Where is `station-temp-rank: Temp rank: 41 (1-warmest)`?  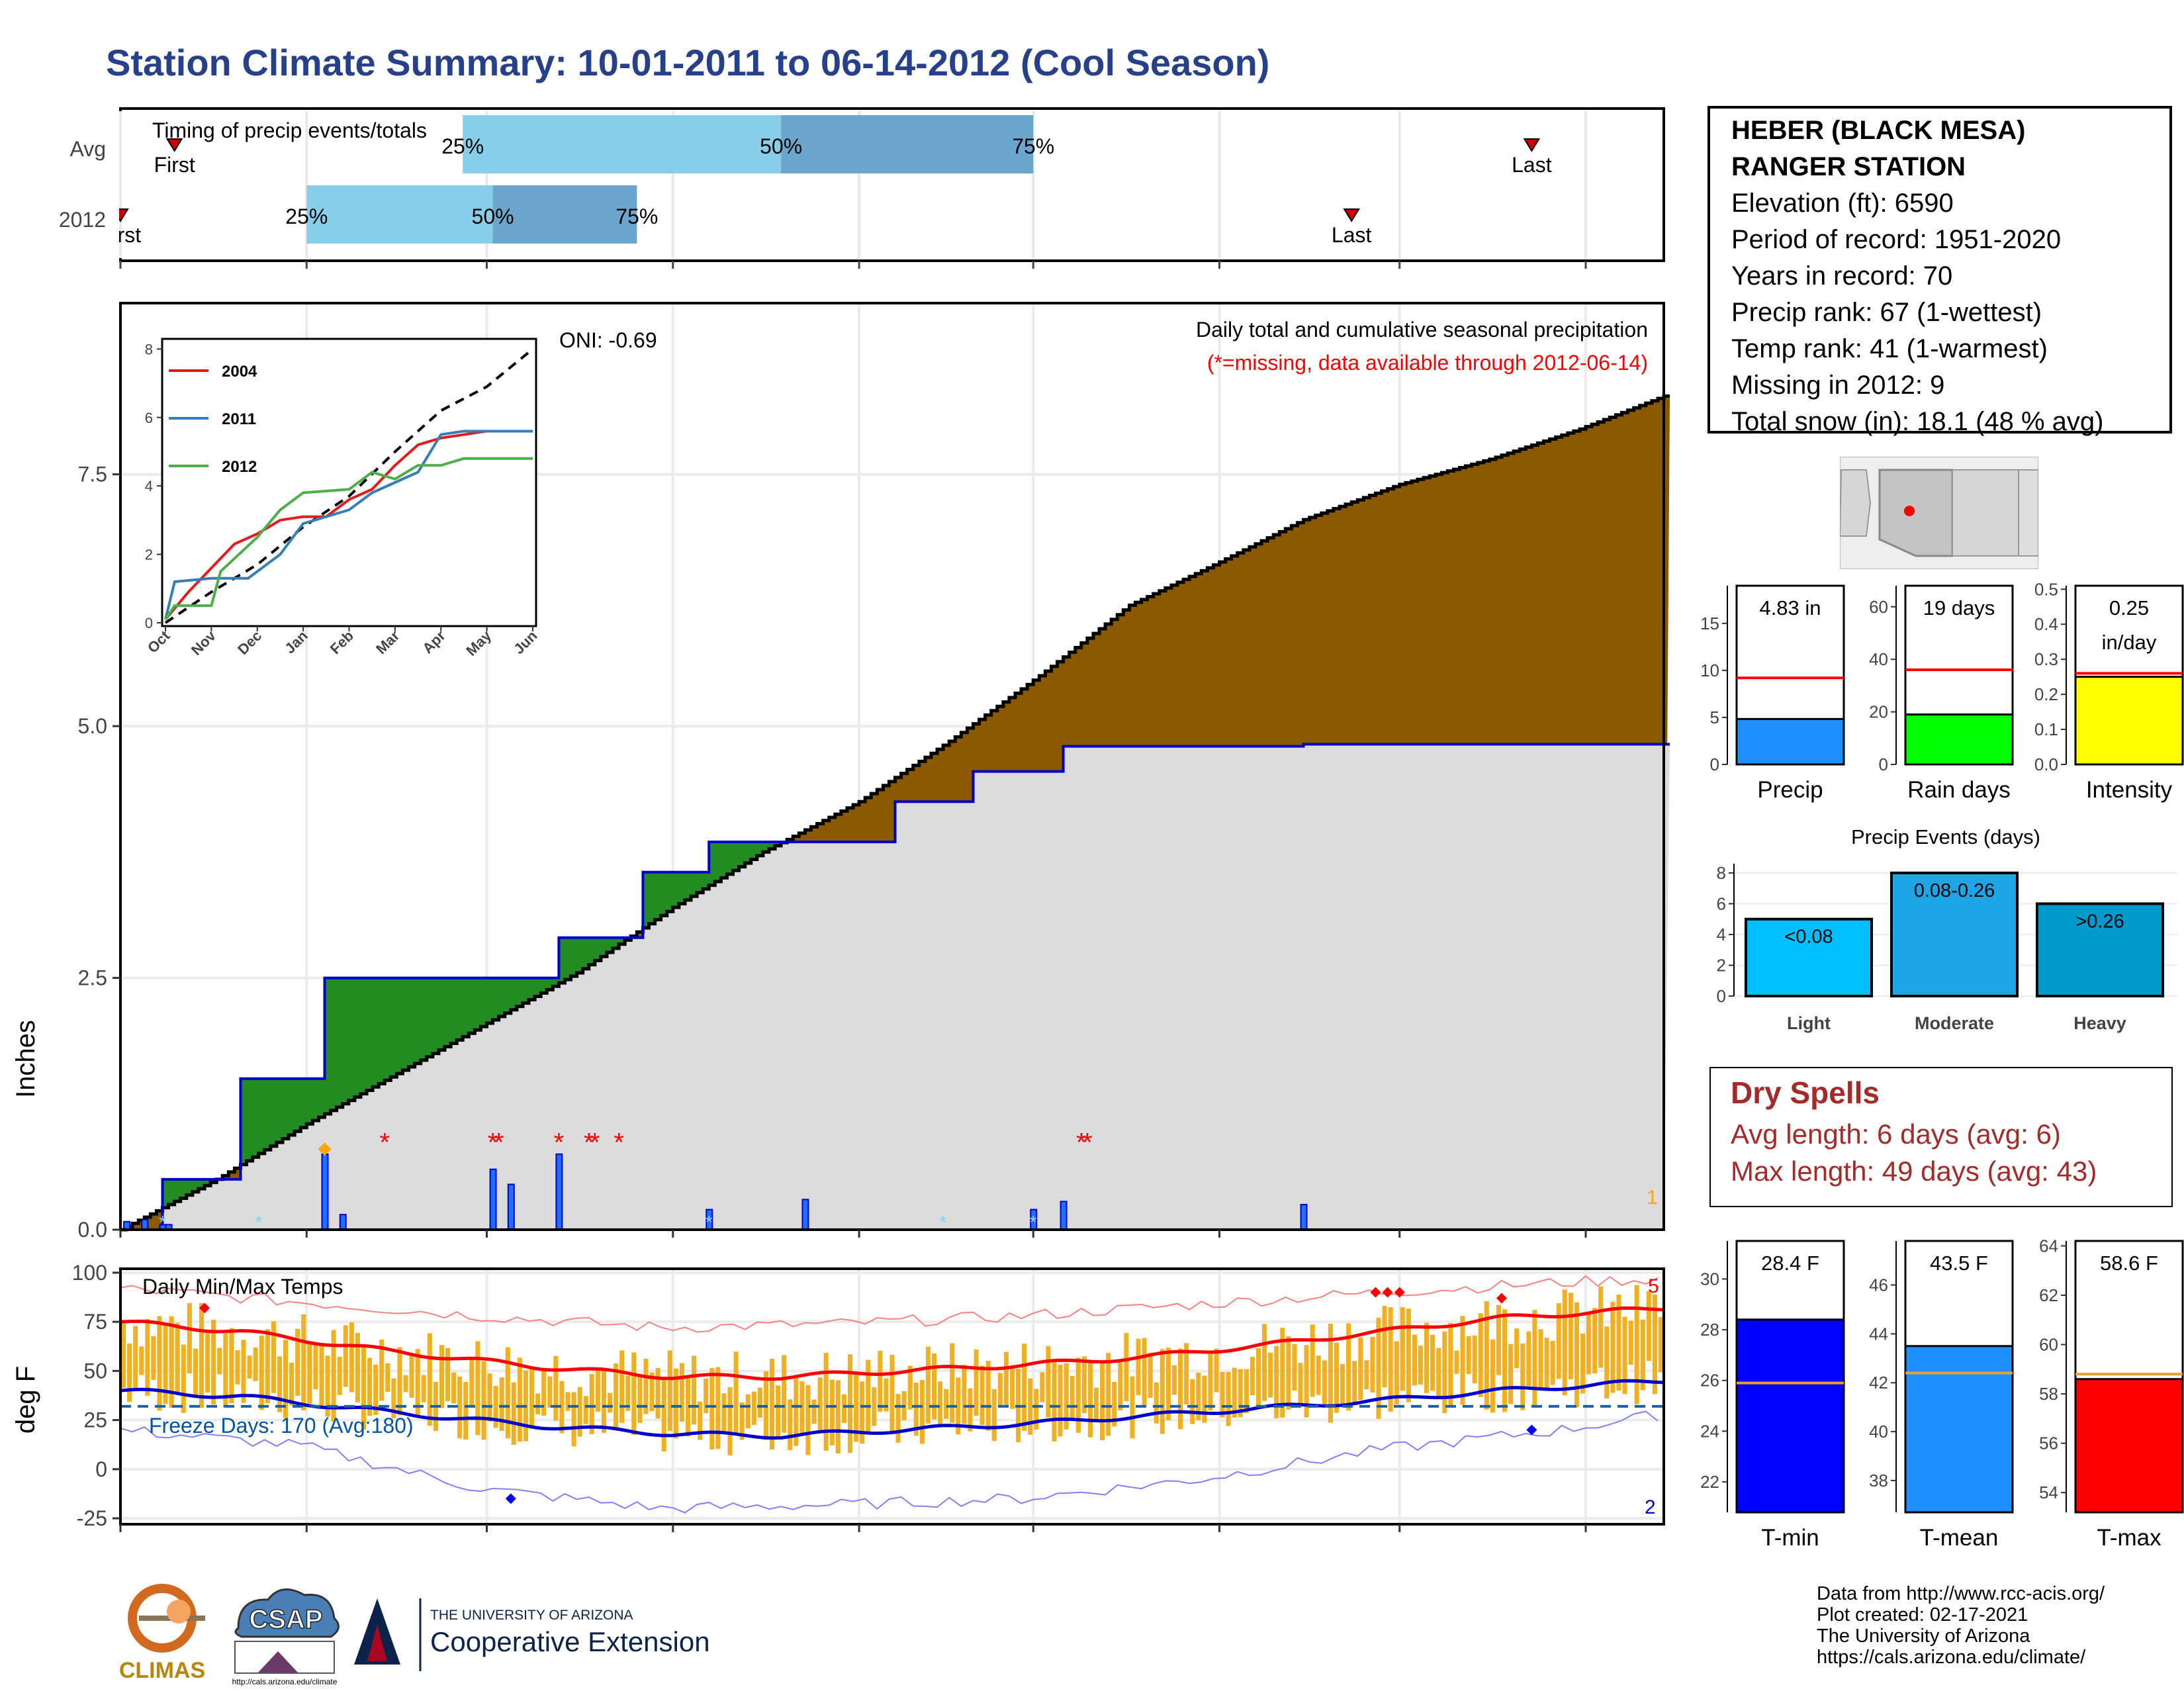 station-temp-rank: Temp rank: 41 (1-warmest) is located at coordinates (1889, 348).